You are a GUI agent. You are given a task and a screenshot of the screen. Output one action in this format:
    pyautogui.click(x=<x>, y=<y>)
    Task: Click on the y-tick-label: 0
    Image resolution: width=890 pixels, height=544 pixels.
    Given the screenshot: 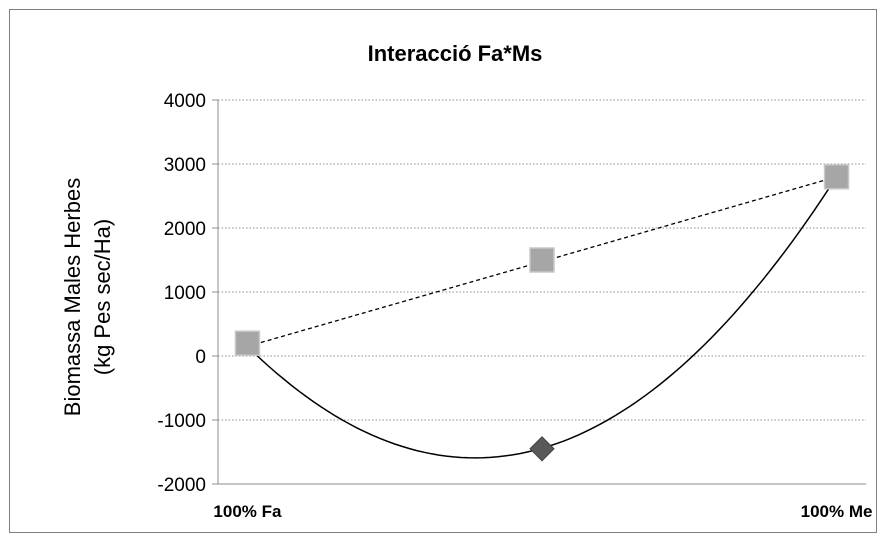 What is the action you would take?
    pyautogui.click(x=200, y=357)
    